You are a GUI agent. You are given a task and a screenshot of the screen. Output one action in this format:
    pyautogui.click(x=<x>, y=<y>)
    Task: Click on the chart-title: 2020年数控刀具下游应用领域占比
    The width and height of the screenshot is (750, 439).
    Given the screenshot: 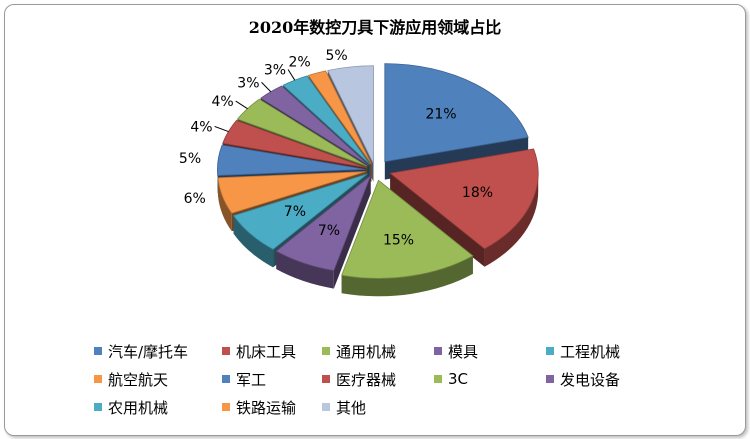 What is the action you would take?
    pyautogui.click(x=375, y=27)
    